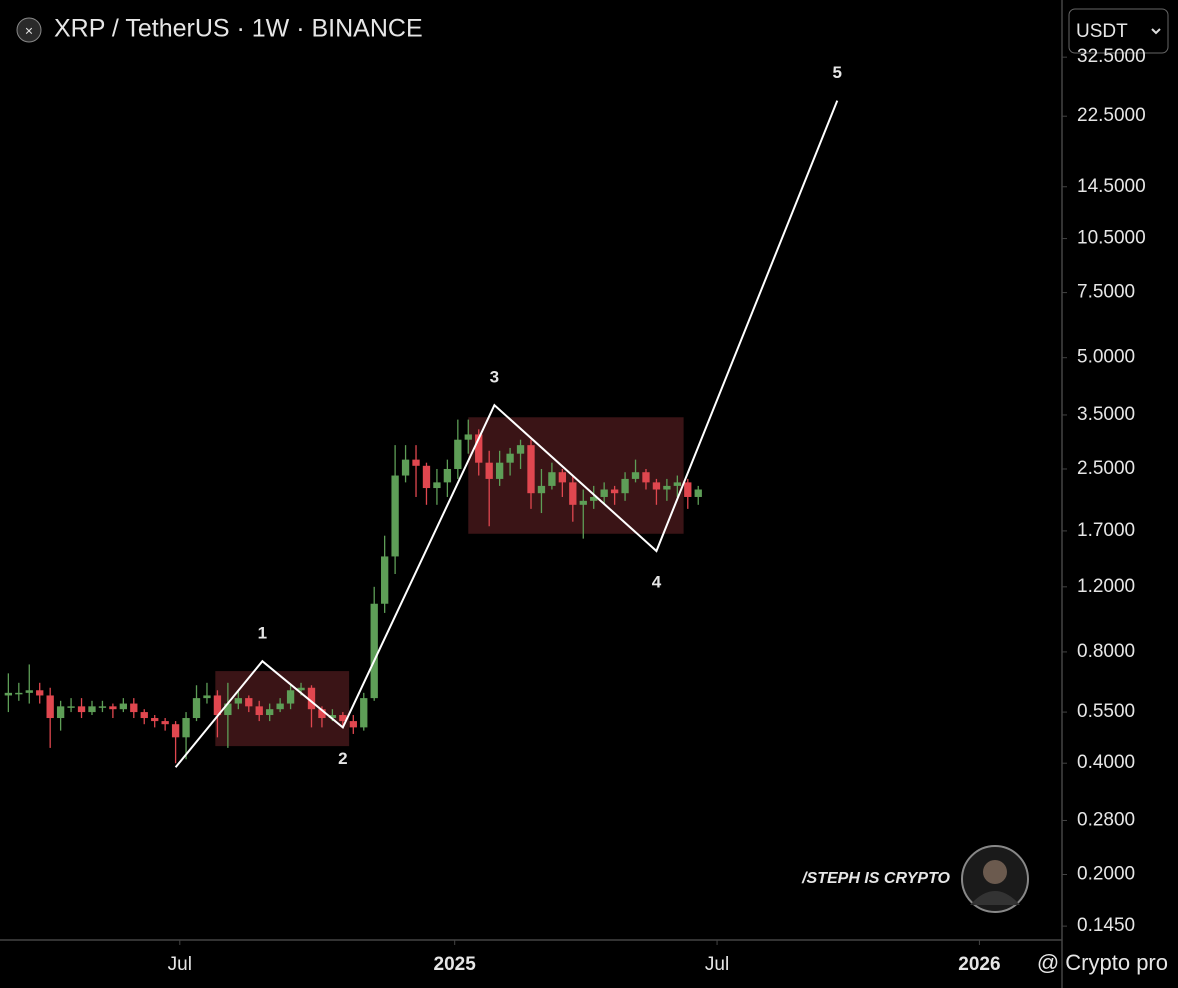  Describe the element at coordinates (262, 633) in the screenshot. I see `wave-label: 1` at that location.